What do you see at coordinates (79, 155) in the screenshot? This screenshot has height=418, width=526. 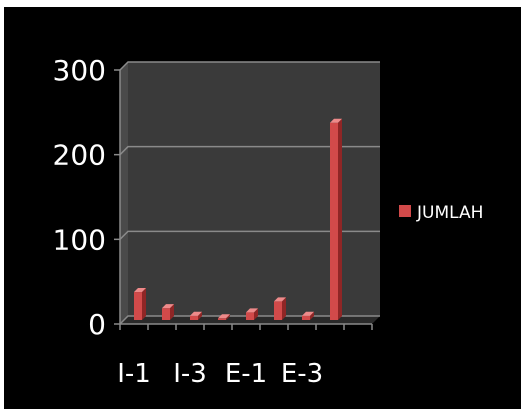 I see `y-tick-label: 200` at bounding box center [79, 155].